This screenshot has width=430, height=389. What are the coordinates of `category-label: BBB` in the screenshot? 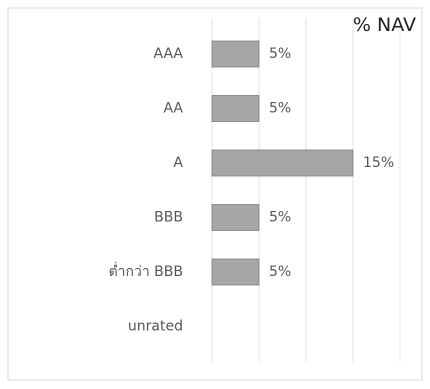 It's located at (168, 218).